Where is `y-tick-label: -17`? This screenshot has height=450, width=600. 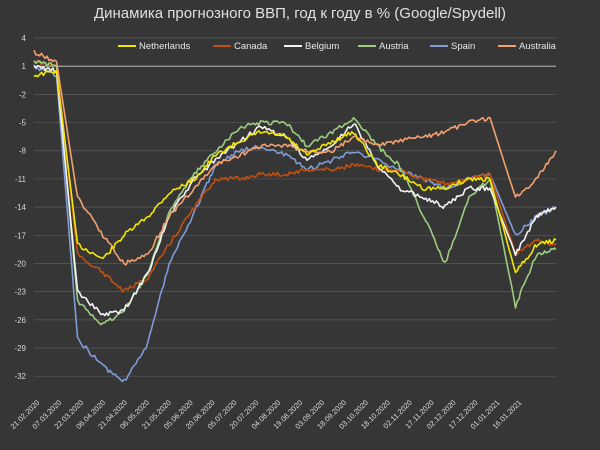 y-tick-label: -17 is located at coordinates (20, 235).